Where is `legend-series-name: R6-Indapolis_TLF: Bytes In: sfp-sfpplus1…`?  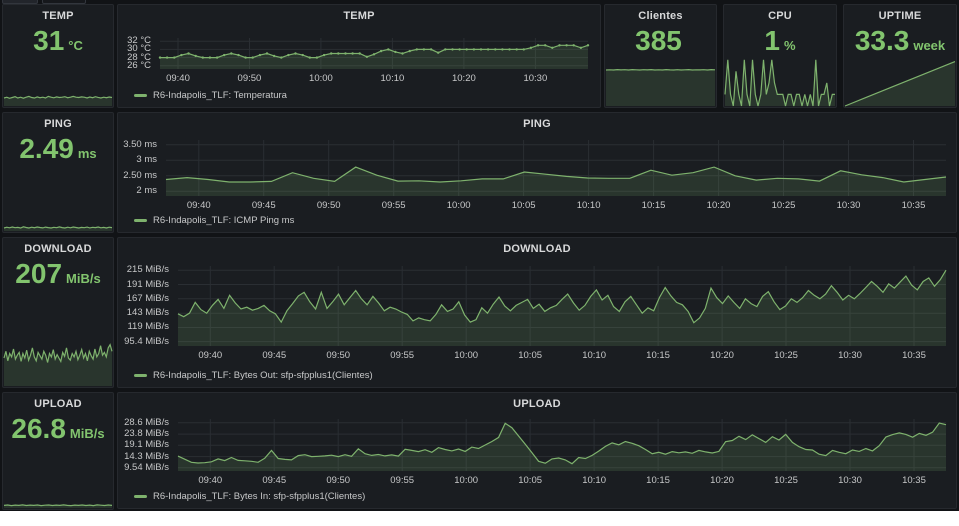
legend-series-name: R6-Indapolis_TLF: Bytes In: sfp-sfpplus1… is located at coordinates (259, 496).